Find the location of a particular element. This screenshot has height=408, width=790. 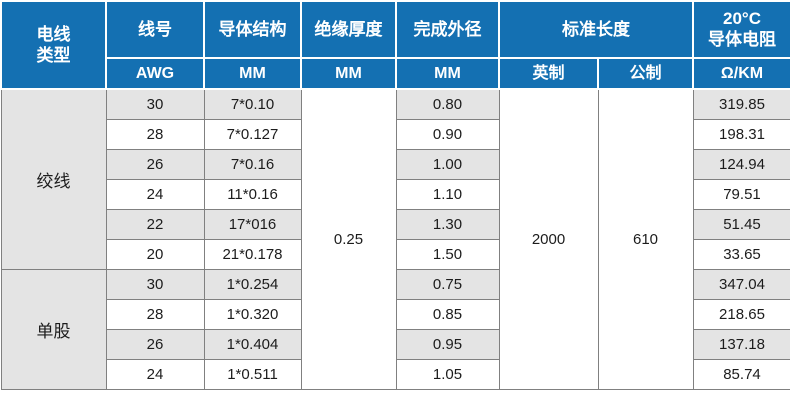

table-row: 22 17*016 1.30 51.45 is located at coordinates (395, 224).